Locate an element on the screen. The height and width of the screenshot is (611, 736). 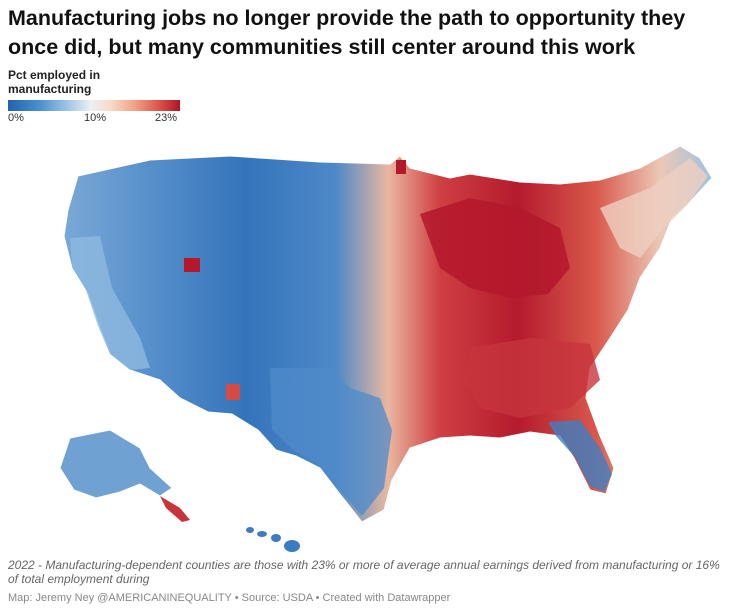
alaska-shape is located at coordinates (116, 464).